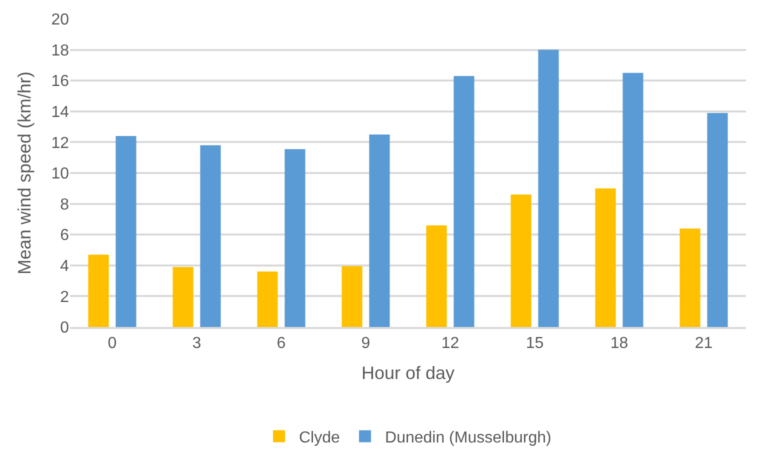  Describe the element at coordinates (24, 173) in the screenshot. I see `y-axis-title: Mean wind speed (km/hr)` at that location.